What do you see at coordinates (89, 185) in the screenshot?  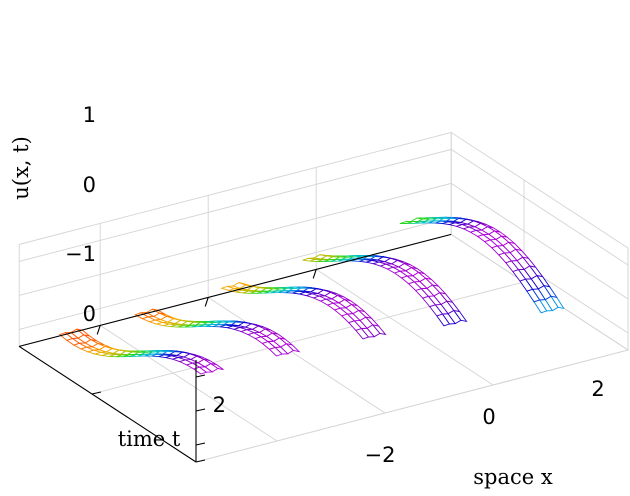 I see `z-tick-label: 0` at bounding box center [89, 185].